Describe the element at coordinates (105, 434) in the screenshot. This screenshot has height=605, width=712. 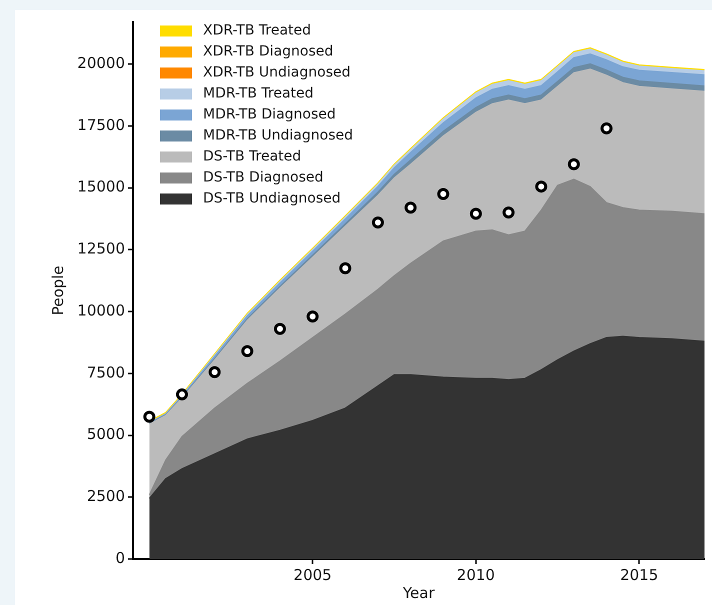
I see `y-tick-label: 5000` at that location.